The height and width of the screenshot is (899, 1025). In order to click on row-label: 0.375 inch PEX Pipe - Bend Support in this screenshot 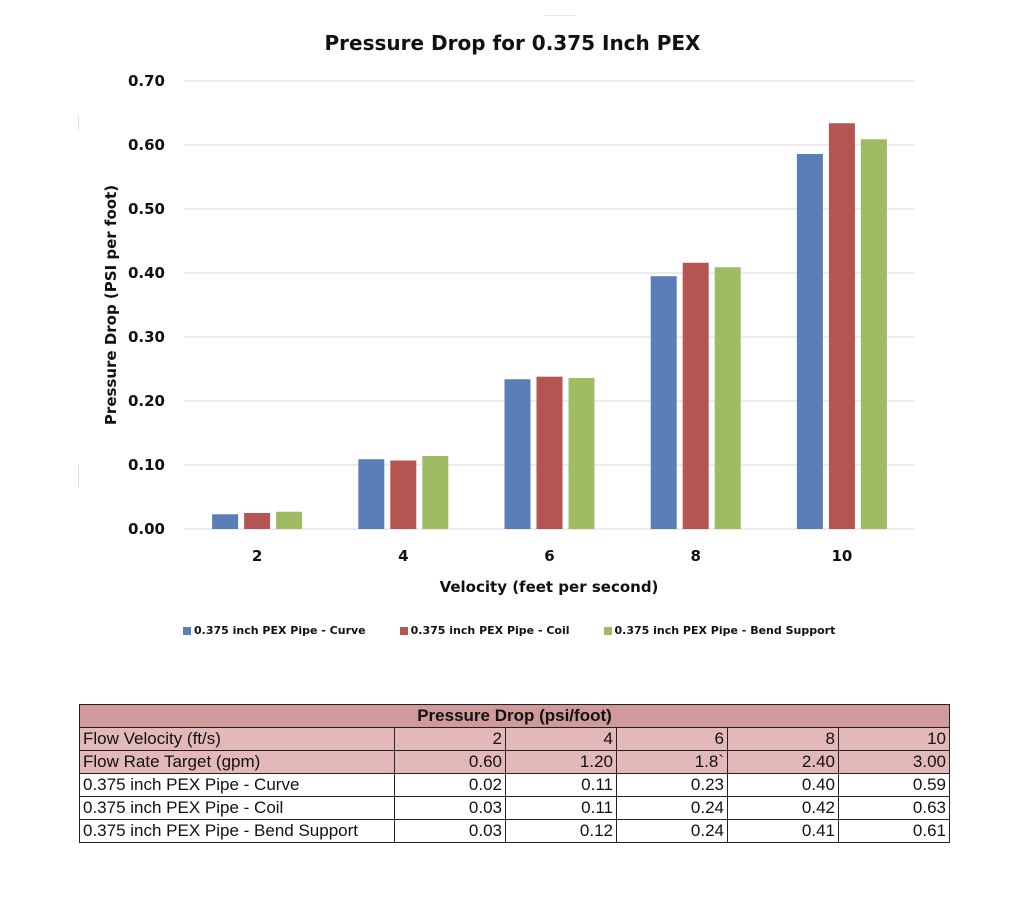, I will do `click(237, 831)`.